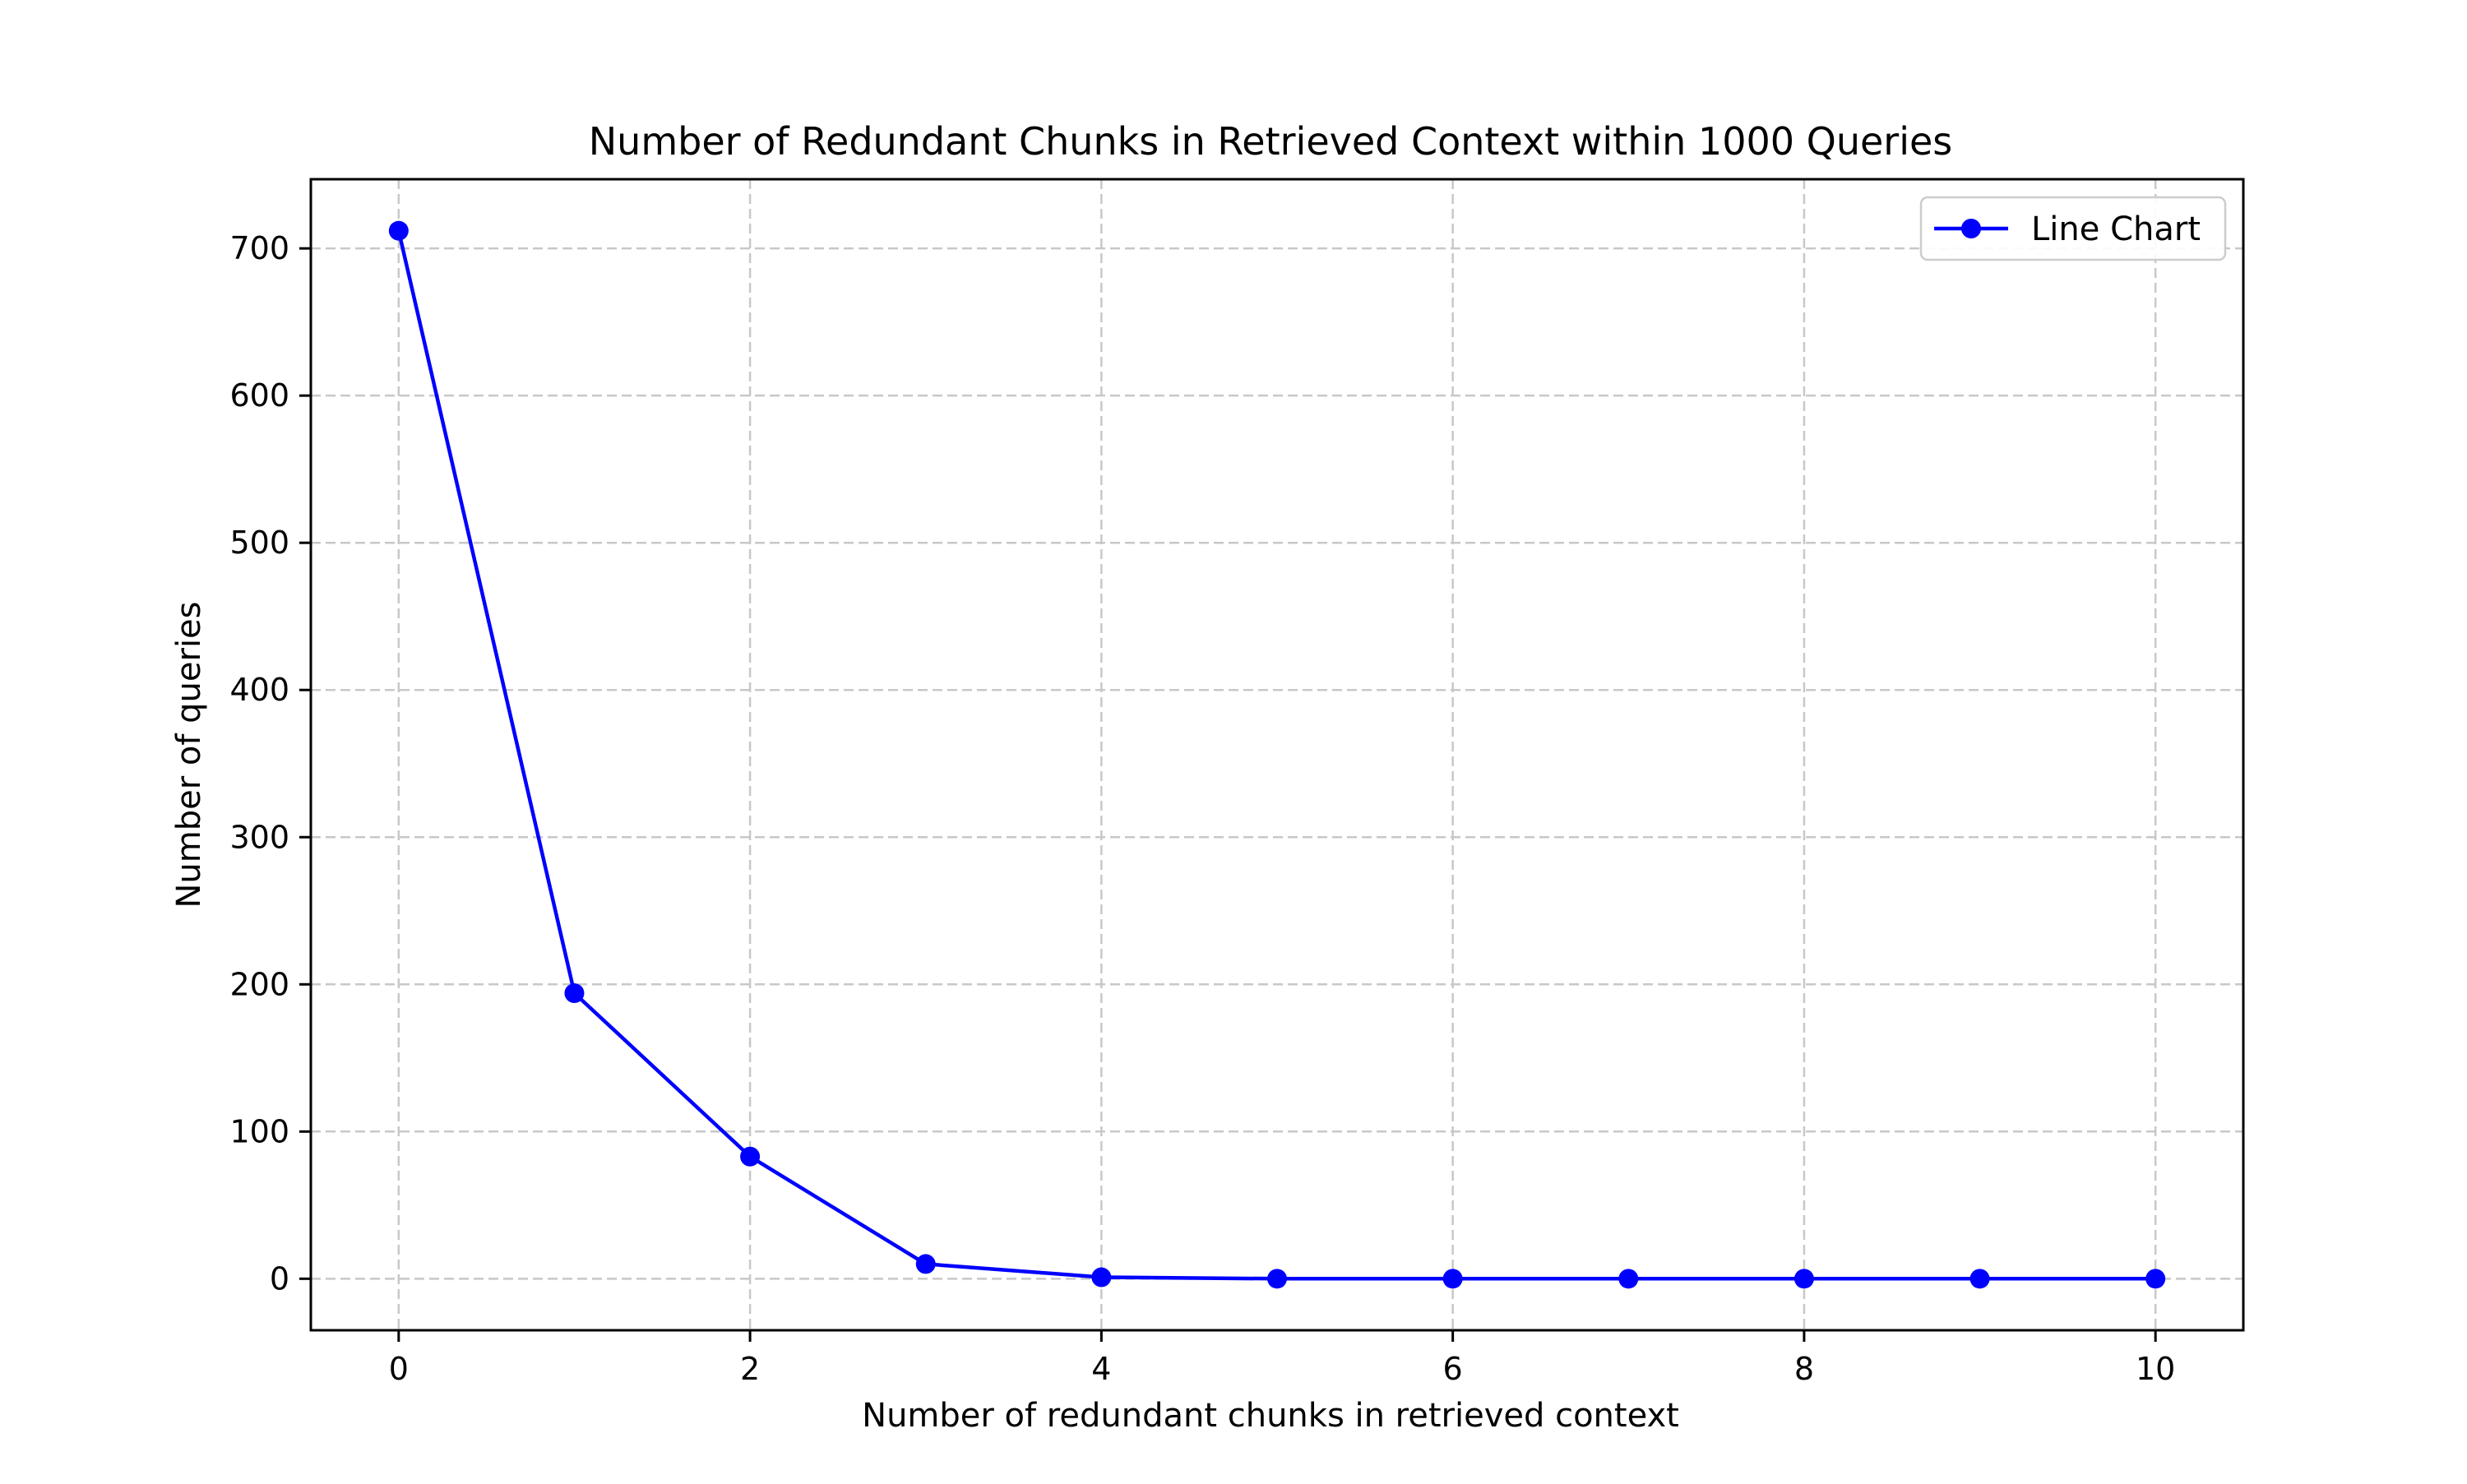 The width and height of the screenshot is (2467, 1484). Describe the element at coordinates (259, 837) in the screenshot. I see `y-tick-label: 300` at that location.